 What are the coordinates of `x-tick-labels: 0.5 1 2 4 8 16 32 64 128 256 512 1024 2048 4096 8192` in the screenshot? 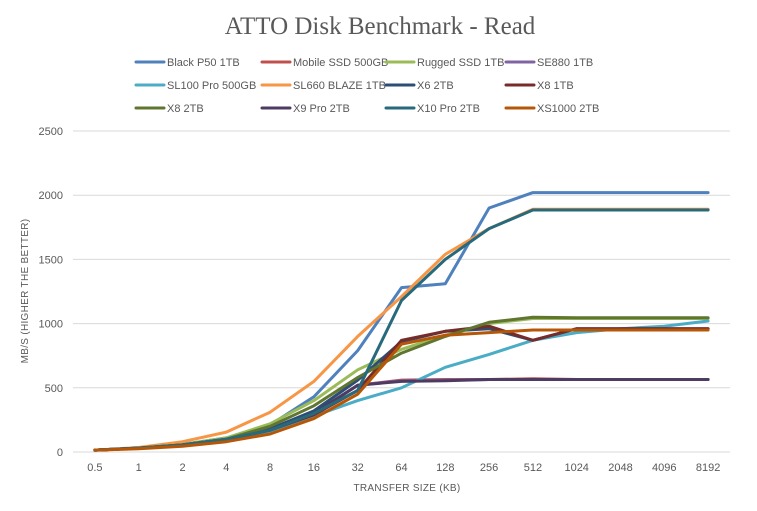 It's located at (403, 468).